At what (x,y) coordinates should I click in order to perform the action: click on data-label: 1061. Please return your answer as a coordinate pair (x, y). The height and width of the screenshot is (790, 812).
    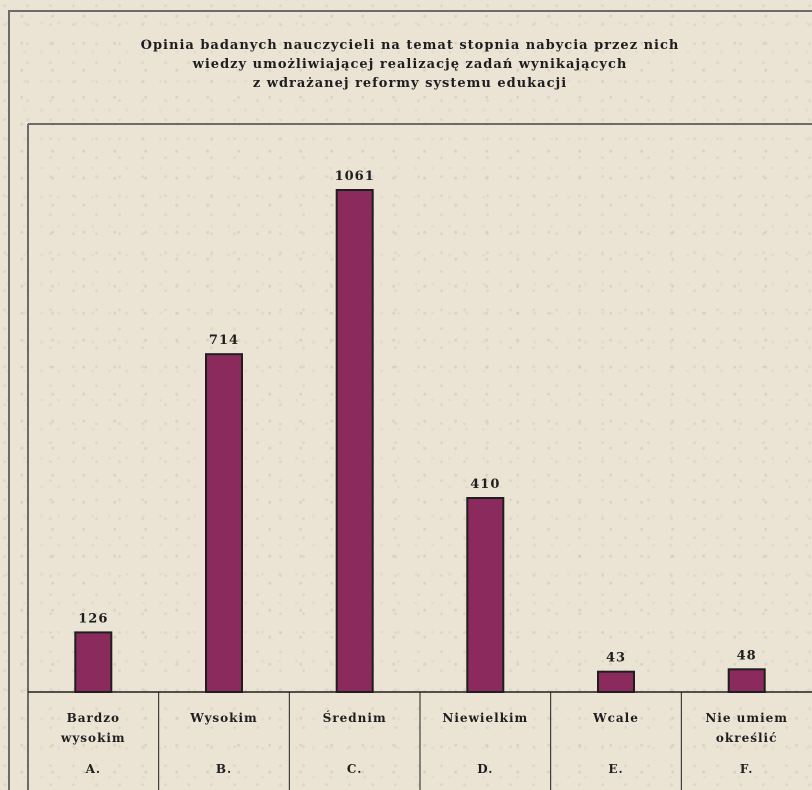
    Looking at the image, I should click on (355, 176).